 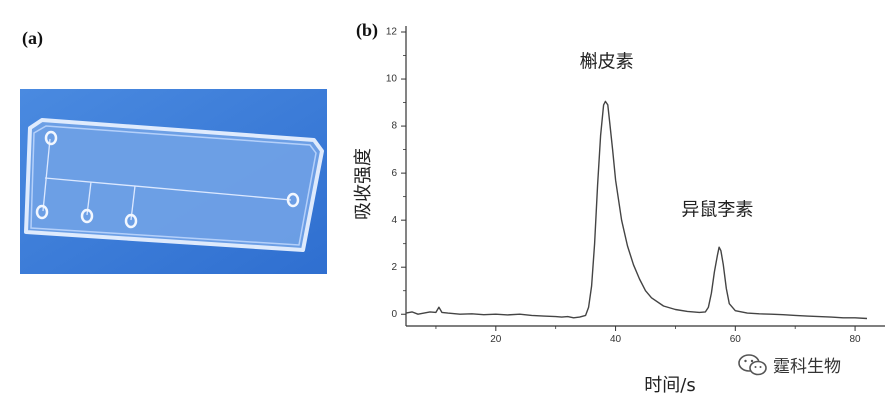 I want to click on glass-chip, so click(x=174, y=185).